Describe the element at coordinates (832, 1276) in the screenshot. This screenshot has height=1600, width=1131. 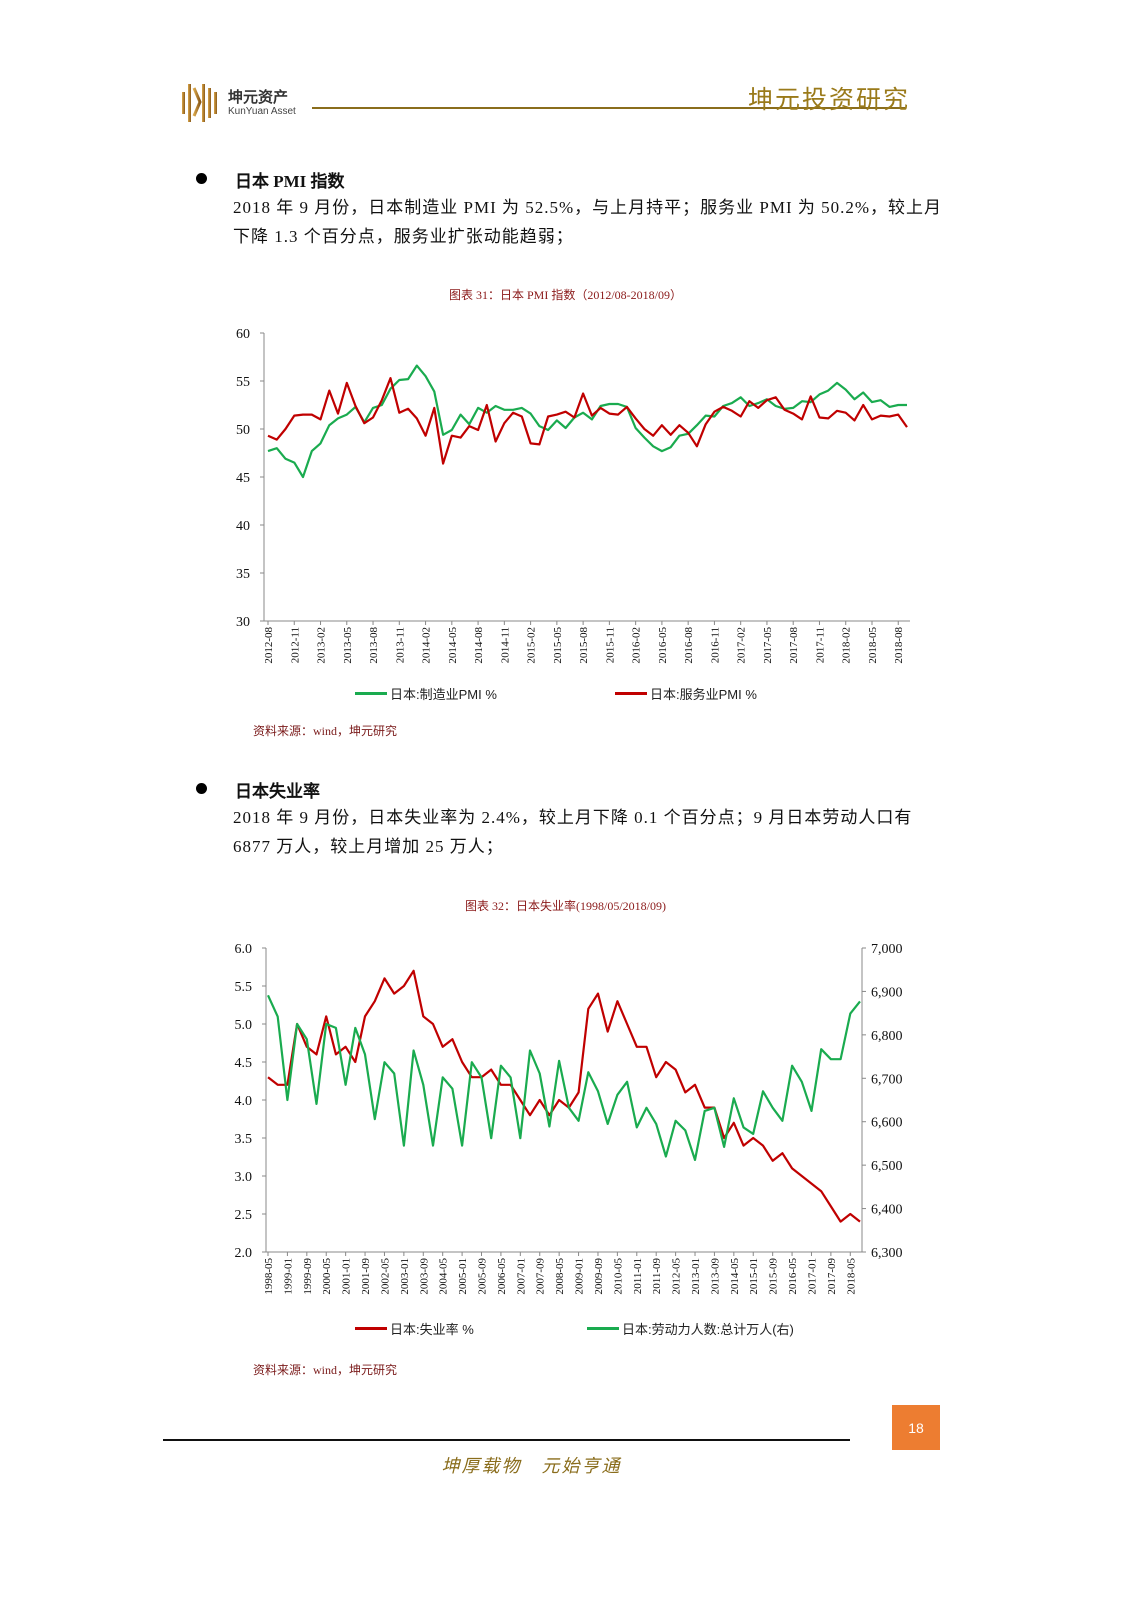
I see `x-tick-label: 2017-09` at that location.